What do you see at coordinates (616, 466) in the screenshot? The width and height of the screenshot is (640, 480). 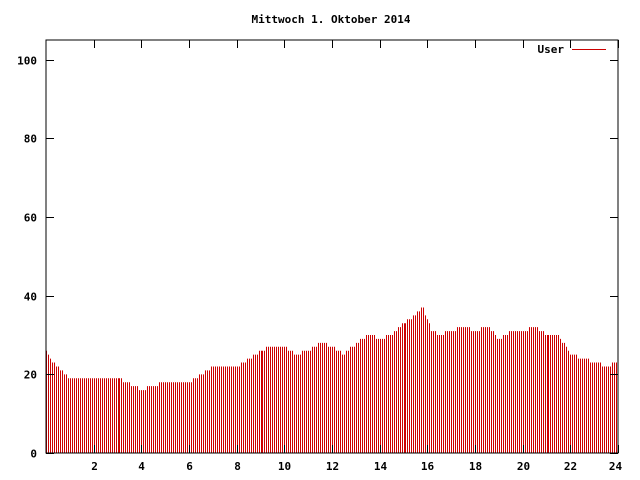 I see `x-tick-label: 24` at bounding box center [616, 466].